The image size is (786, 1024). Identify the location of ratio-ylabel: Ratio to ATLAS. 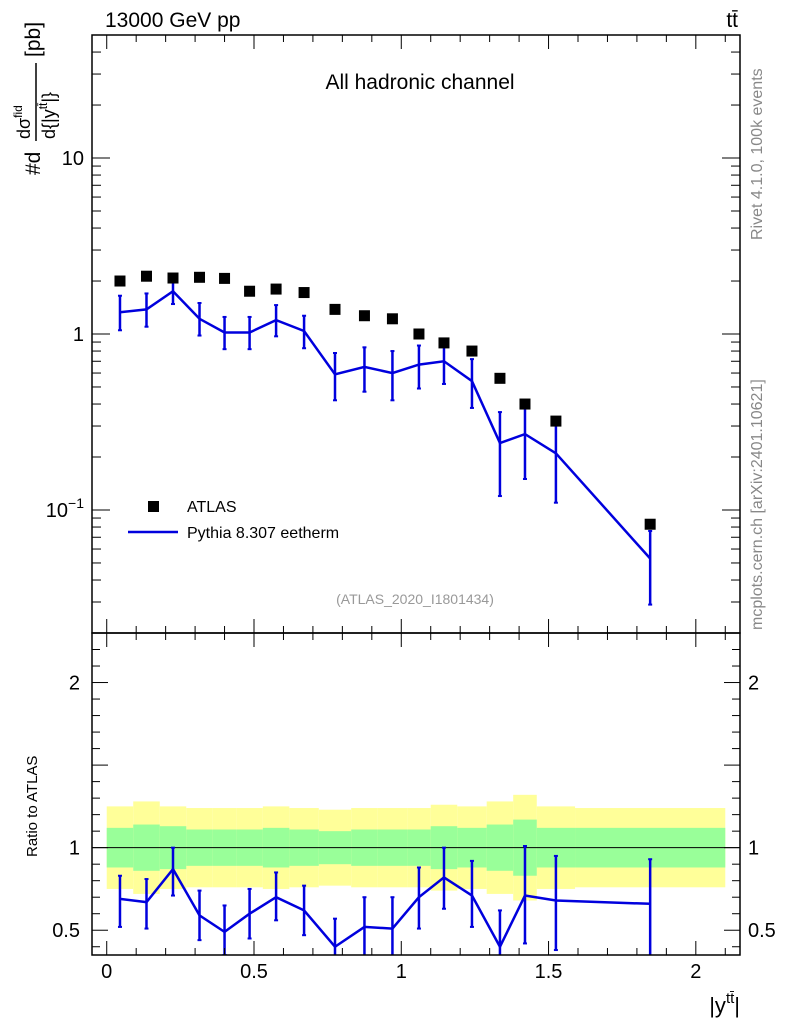
(32, 806).